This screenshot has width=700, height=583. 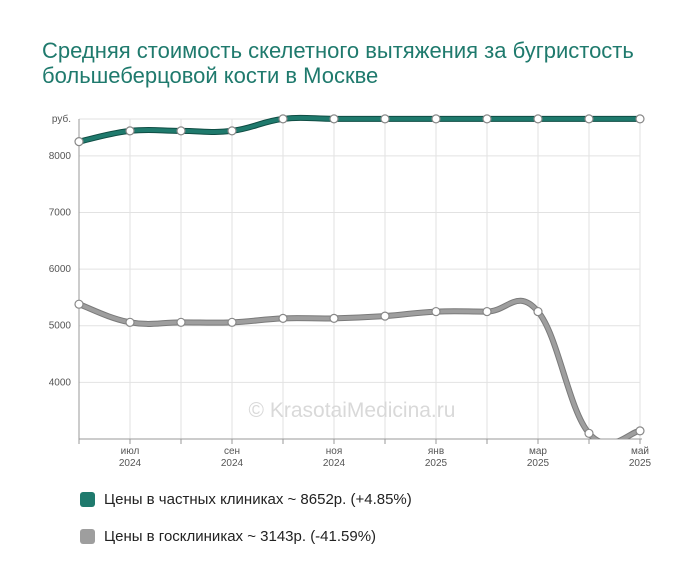 I want to click on x-tick-label-month: мар, so click(x=538, y=451).